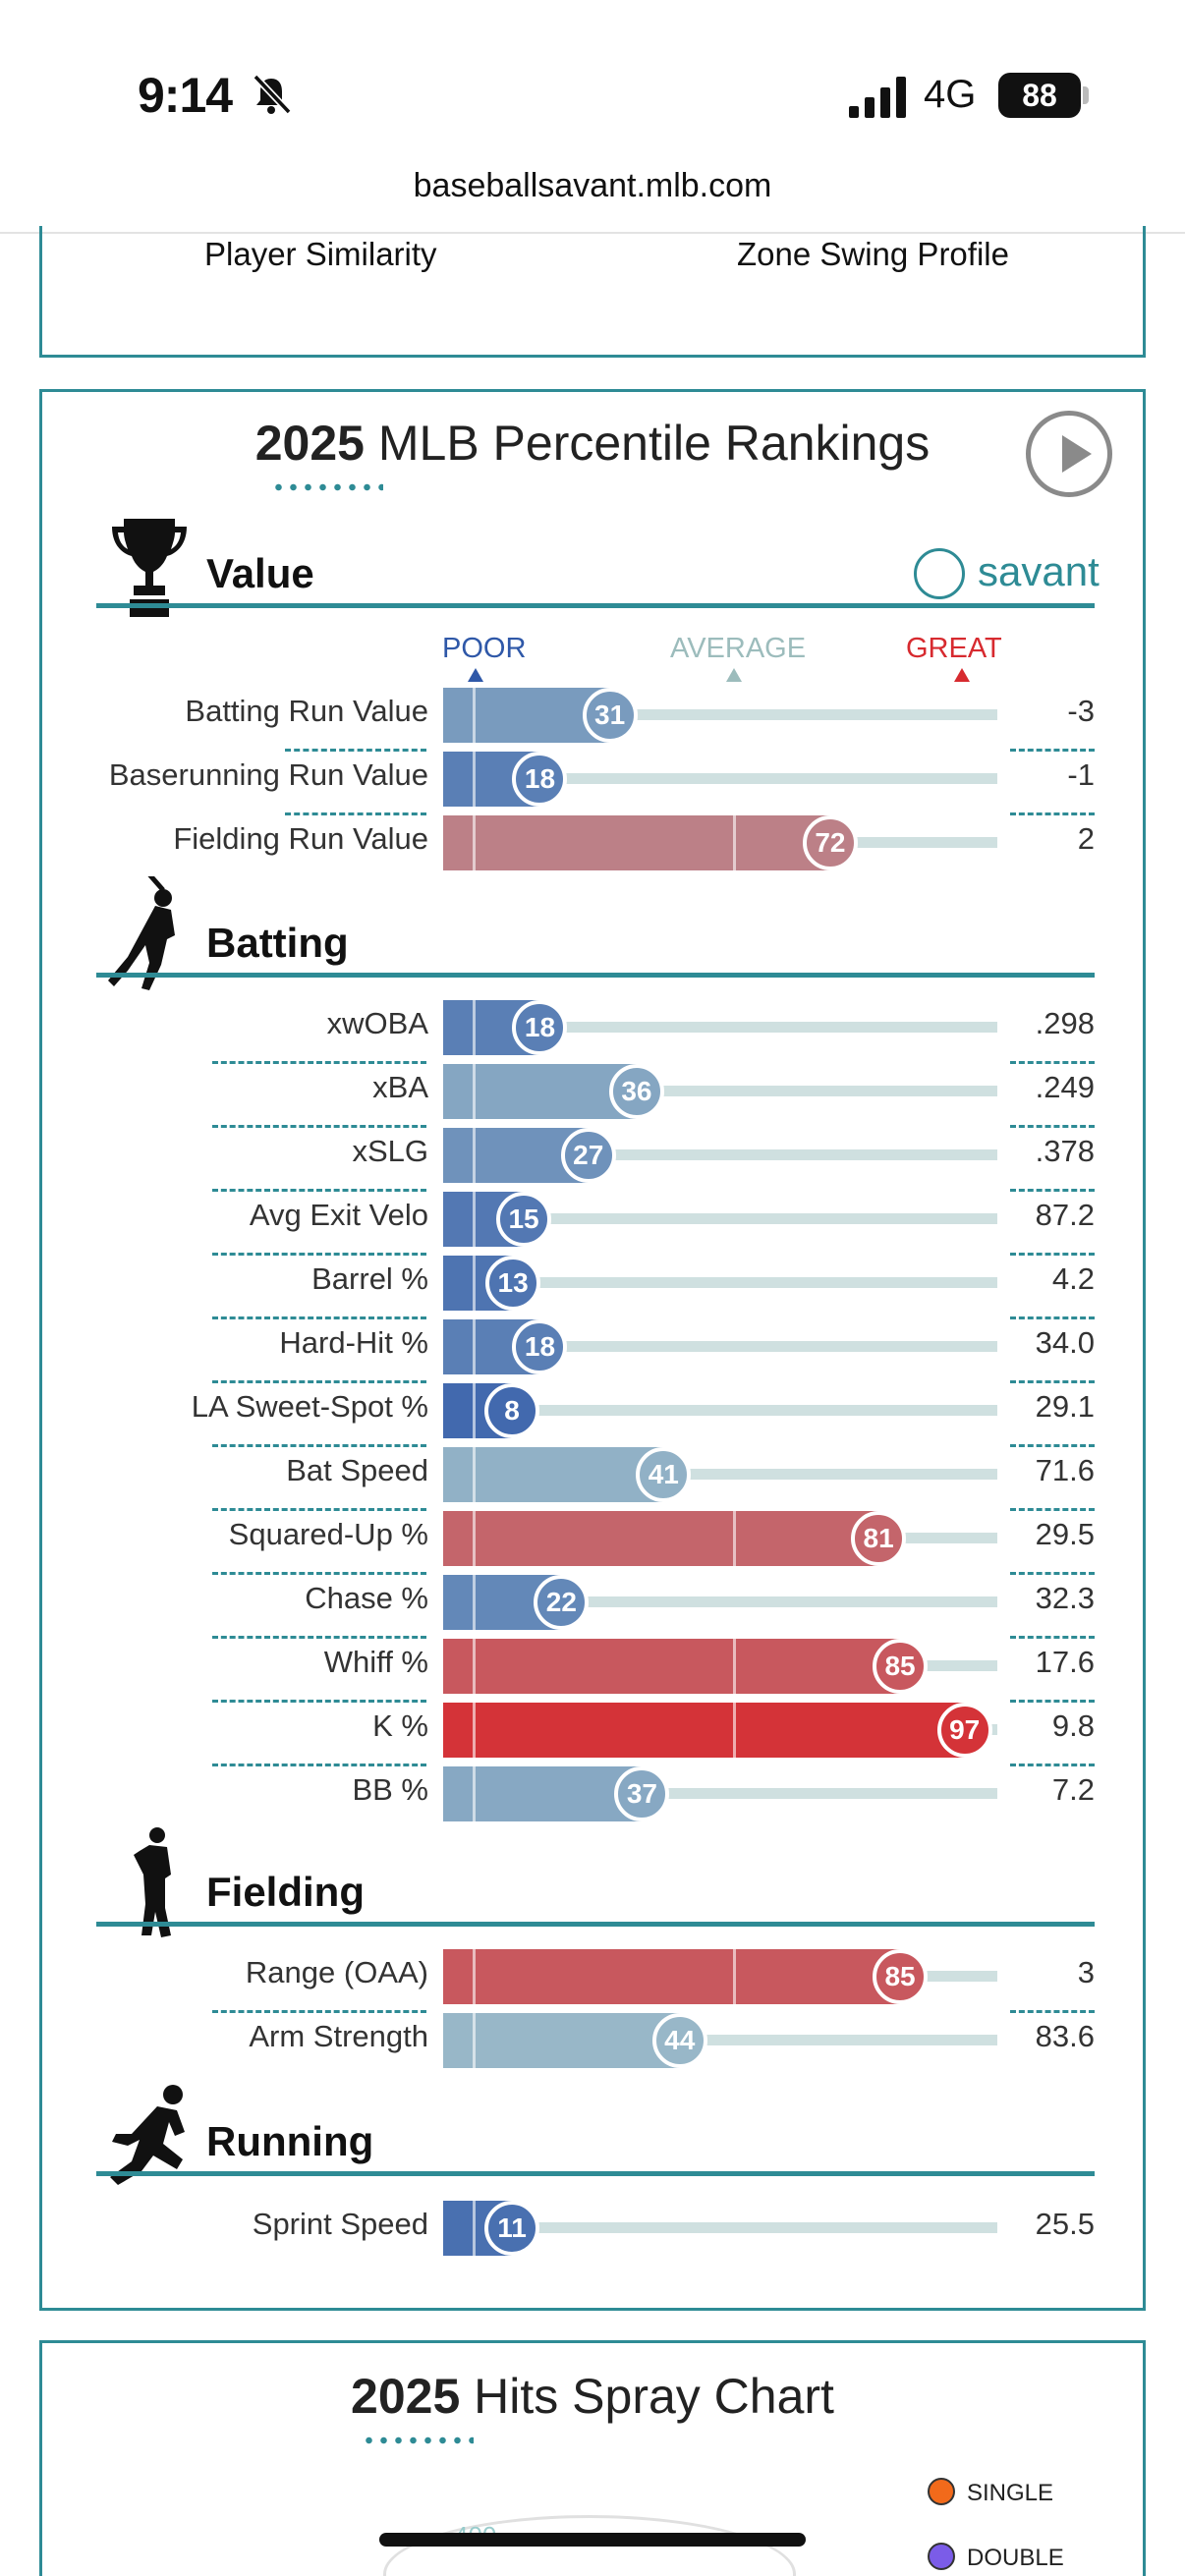 The width and height of the screenshot is (1185, 2576). Describe the element at coordinates (1081, 711) in the screenshot. I see `metric-value-batting-run-value: -3` at that location.